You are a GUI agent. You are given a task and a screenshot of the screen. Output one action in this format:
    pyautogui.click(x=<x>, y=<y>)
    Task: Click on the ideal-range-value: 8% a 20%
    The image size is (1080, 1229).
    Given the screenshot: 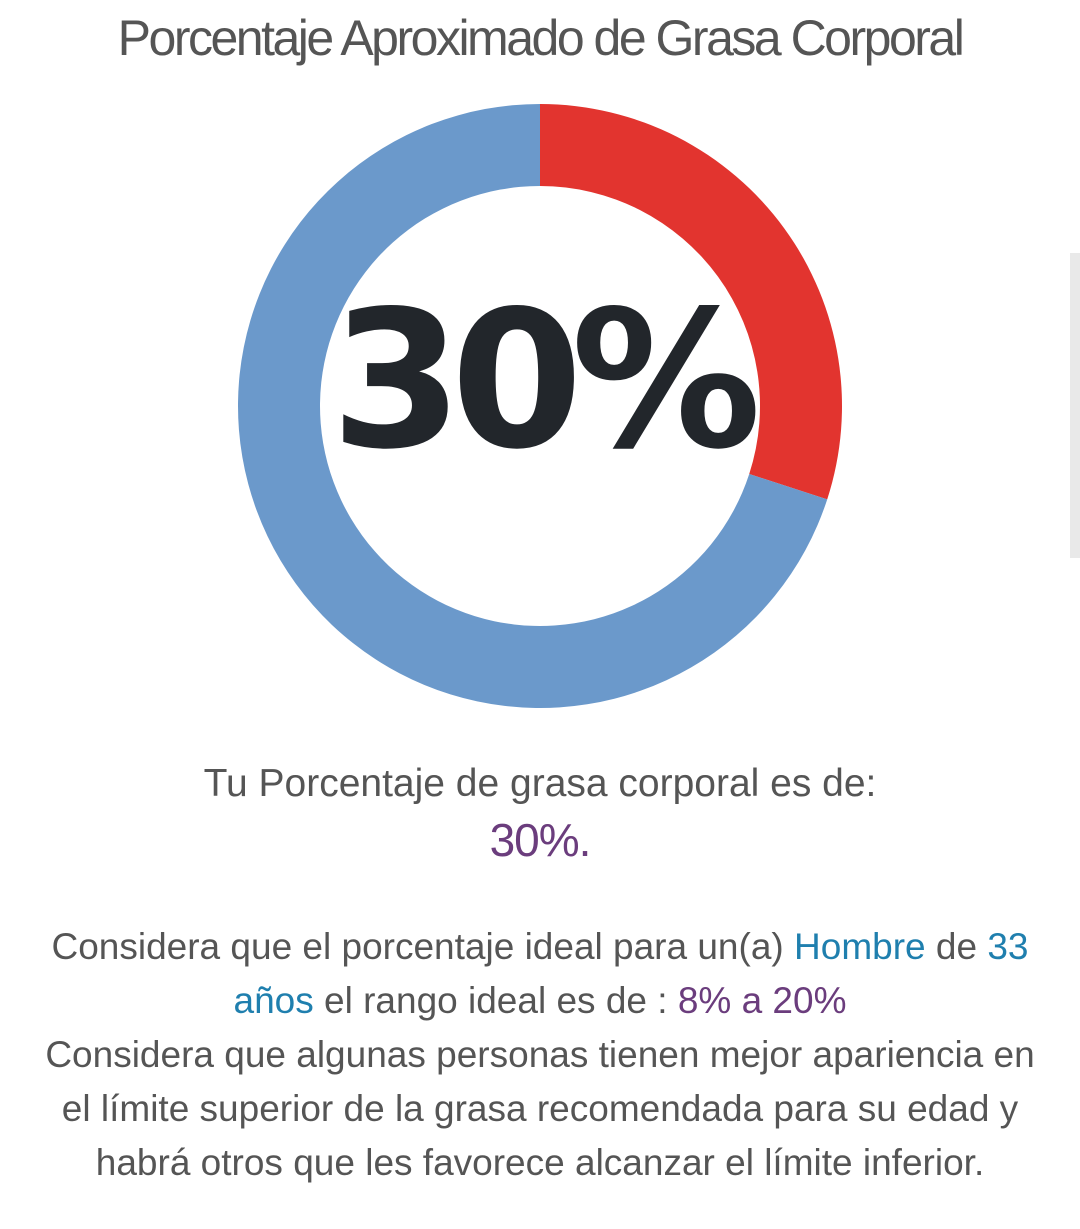 What is the action you would take?
    pyautogui.click(x=762, y=1000)
    